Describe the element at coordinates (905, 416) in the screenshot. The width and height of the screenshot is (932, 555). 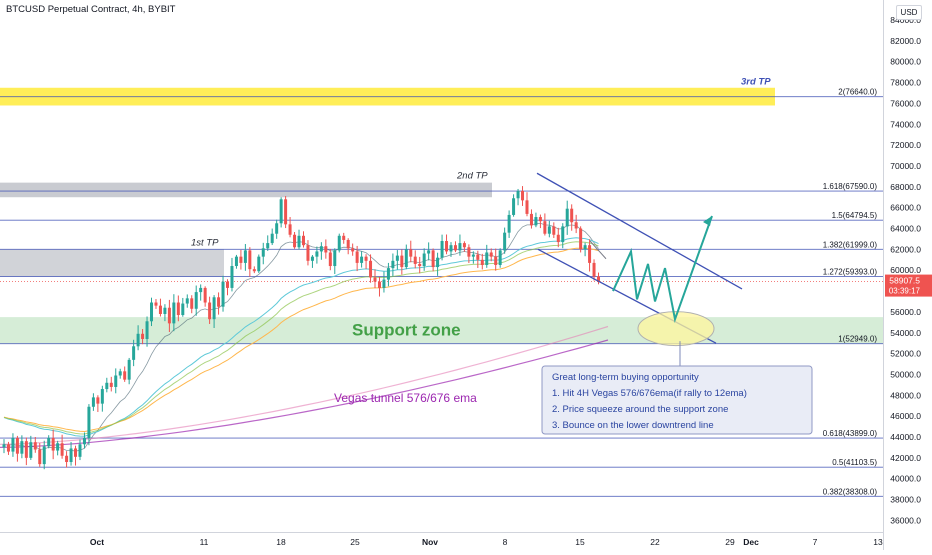
I see `price-tick-label: 46000.0` at that location.